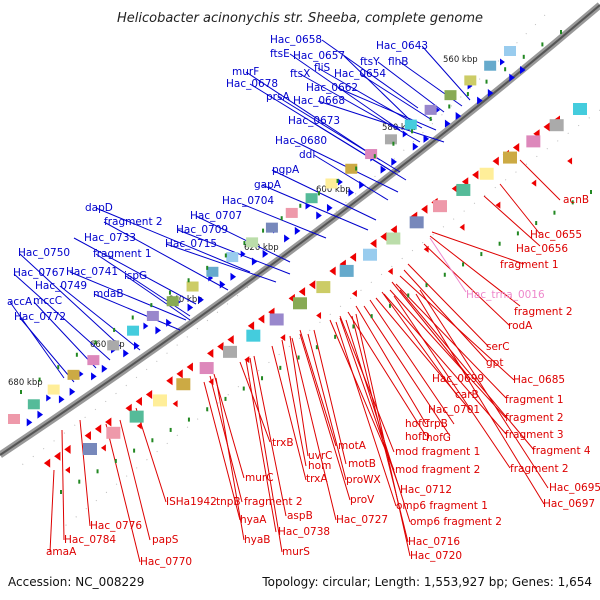 The width and height of the screenshot is (600, 600). Describe the element at coordinates (505, 295) in the screenshot. I see `rna-label: Hac_trna_0016` at that location.